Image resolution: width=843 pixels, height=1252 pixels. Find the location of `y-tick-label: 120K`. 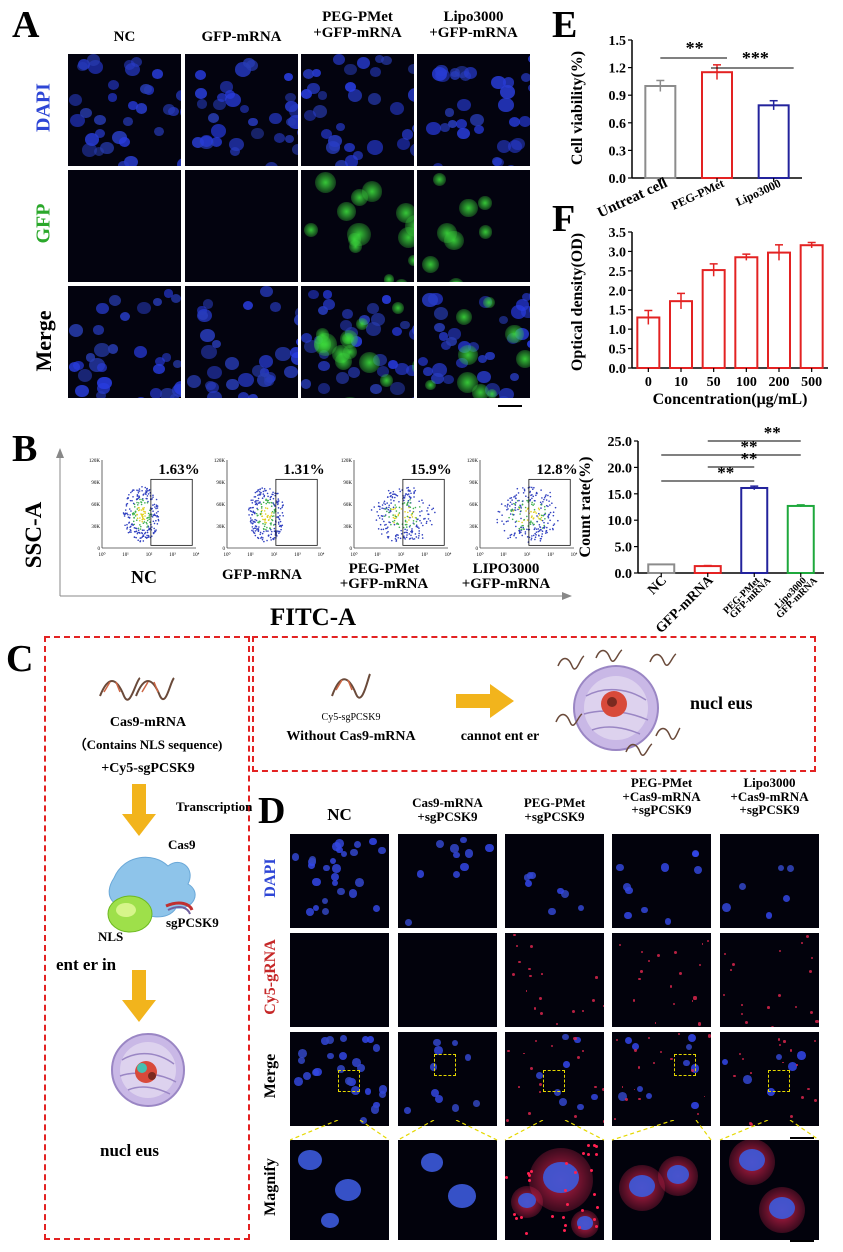

y-tick-label: 120K is located at coordinates (95, 461).